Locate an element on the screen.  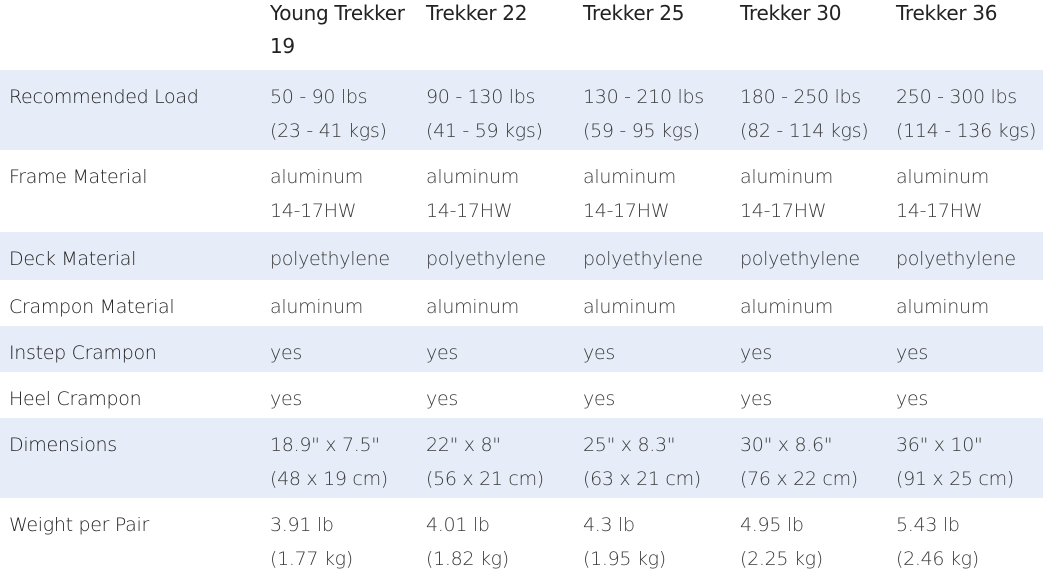
cell-line: (63 x 21 cm) is located at coordinates (642, 479).